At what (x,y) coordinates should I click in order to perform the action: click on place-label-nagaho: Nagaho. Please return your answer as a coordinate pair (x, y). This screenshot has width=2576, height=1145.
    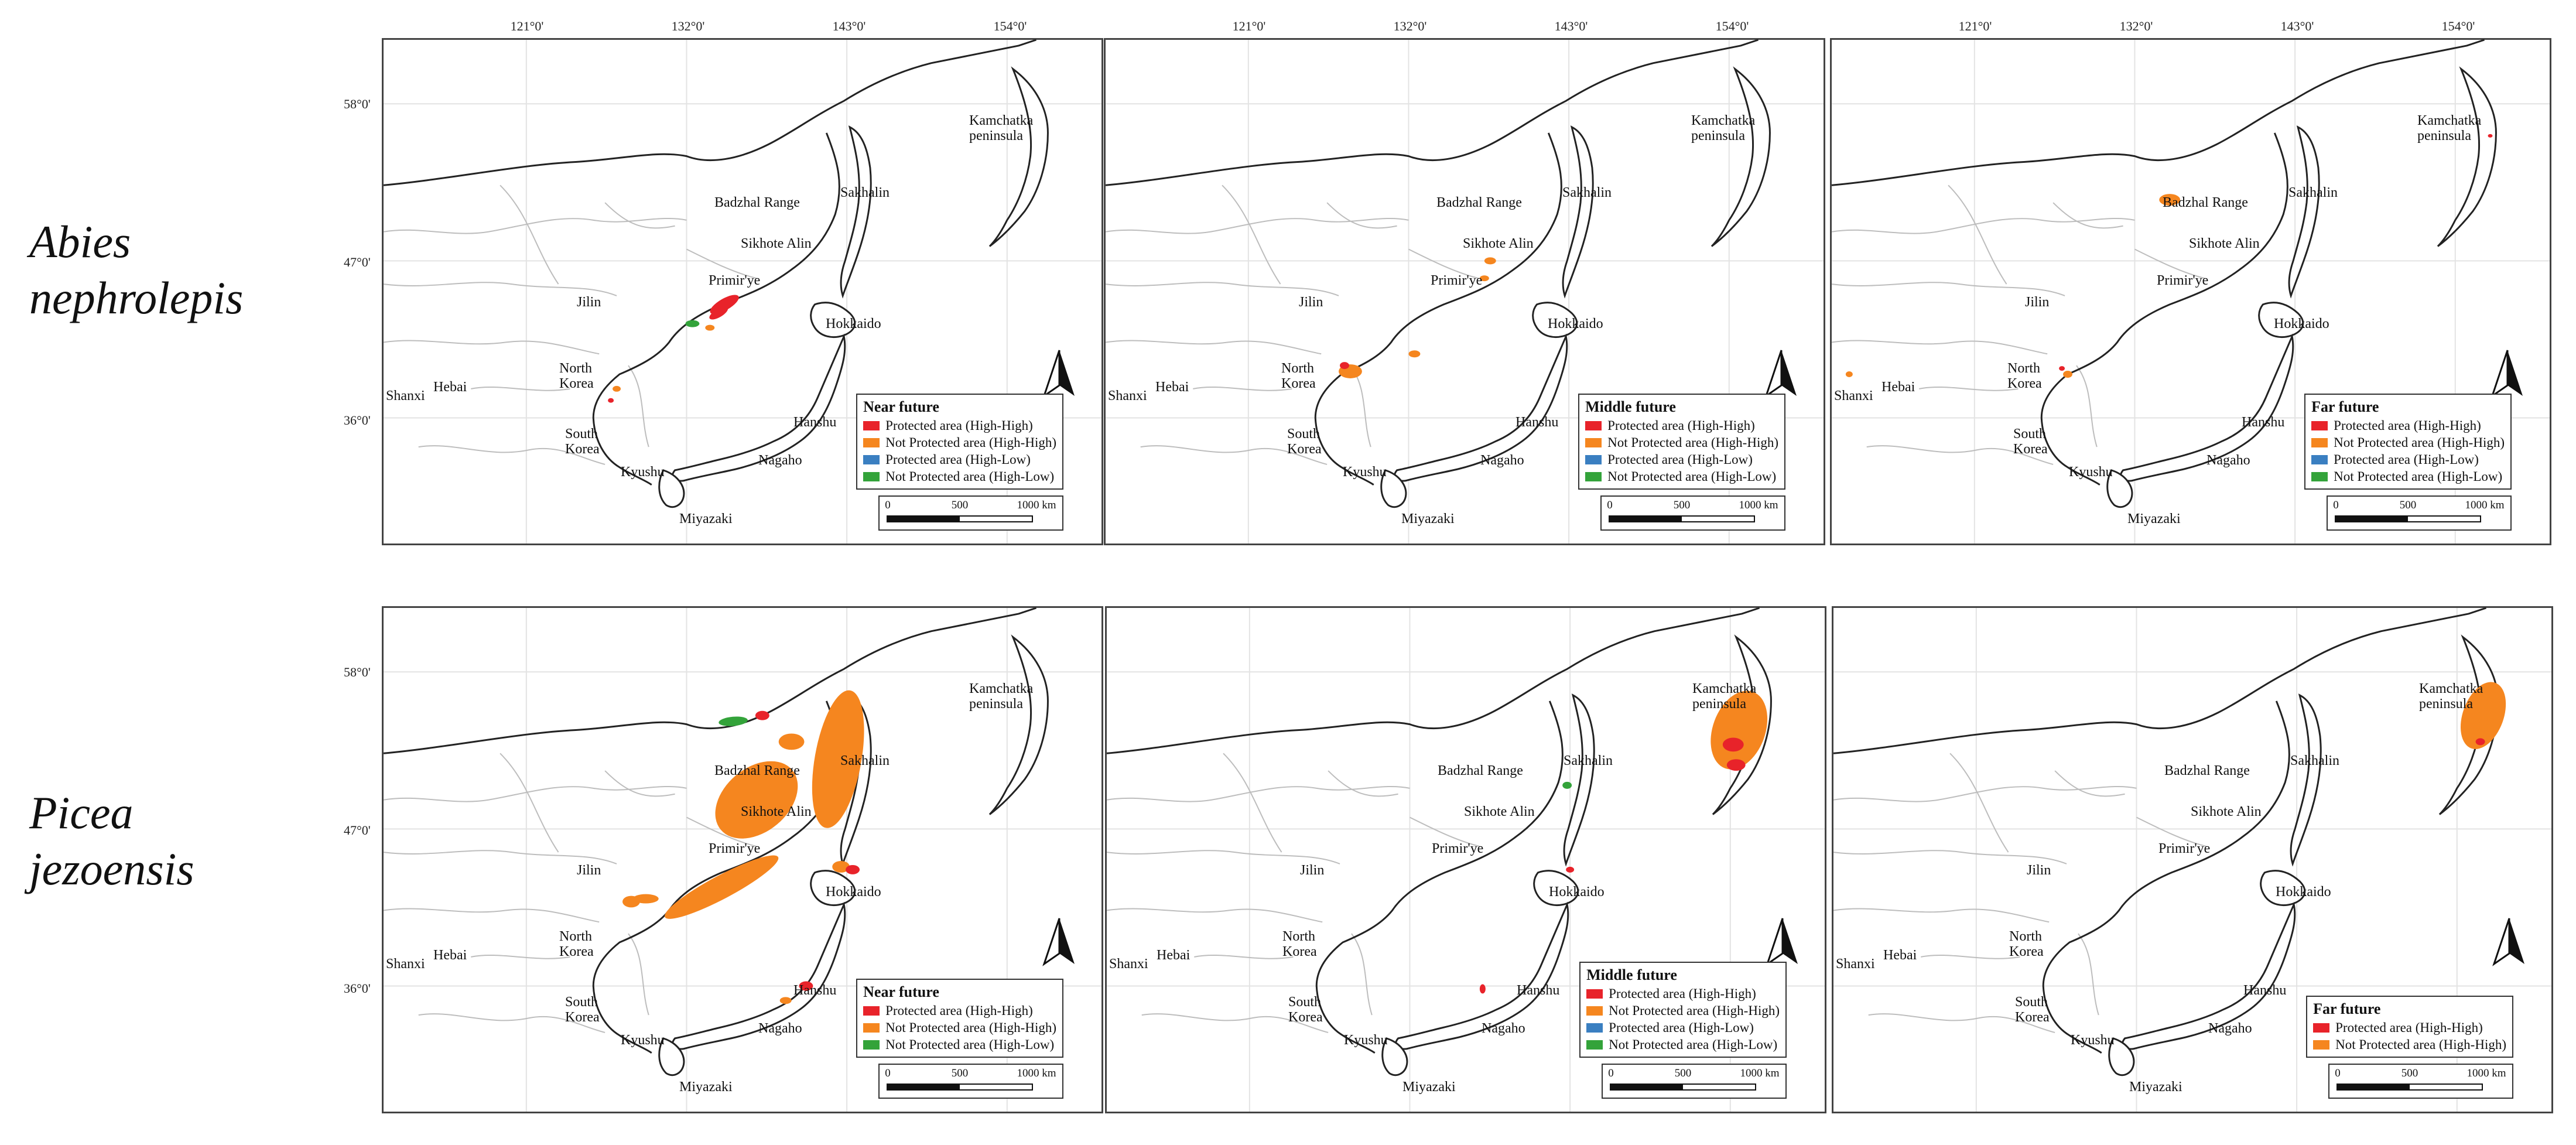
    Looking at the image, I should click on (2230, 1028).